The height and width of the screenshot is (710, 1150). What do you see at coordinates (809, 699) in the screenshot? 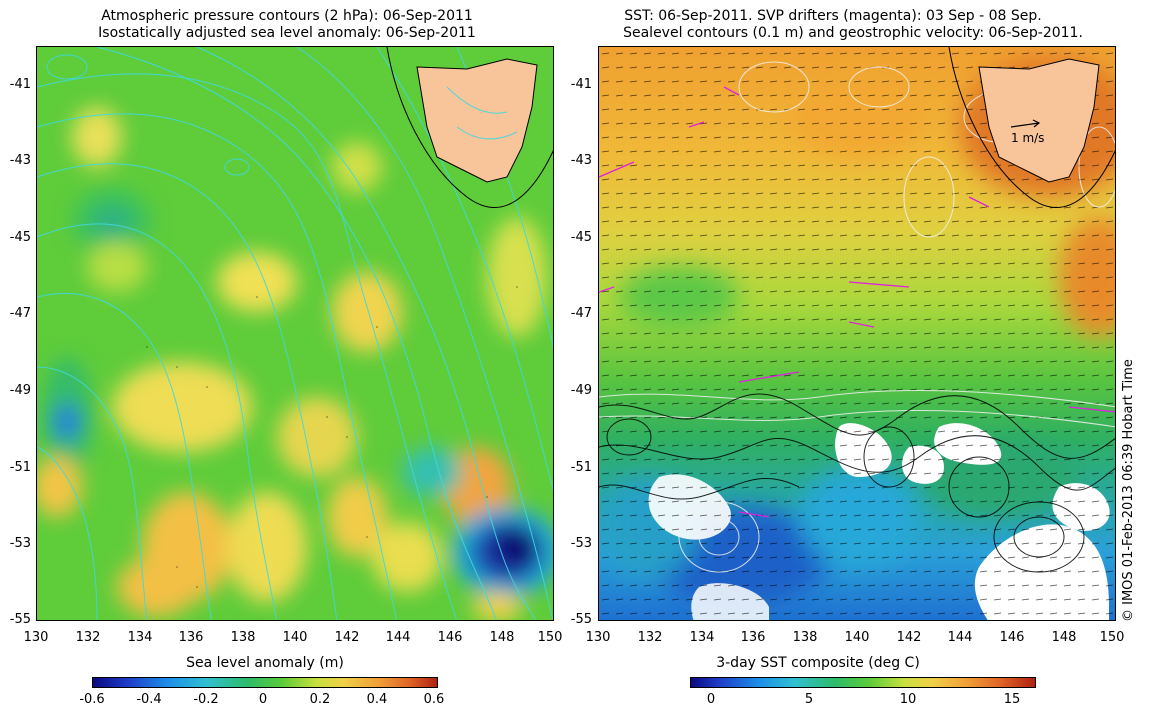
I see `colorbar-tick: 5` at bounding box center [809, 699].